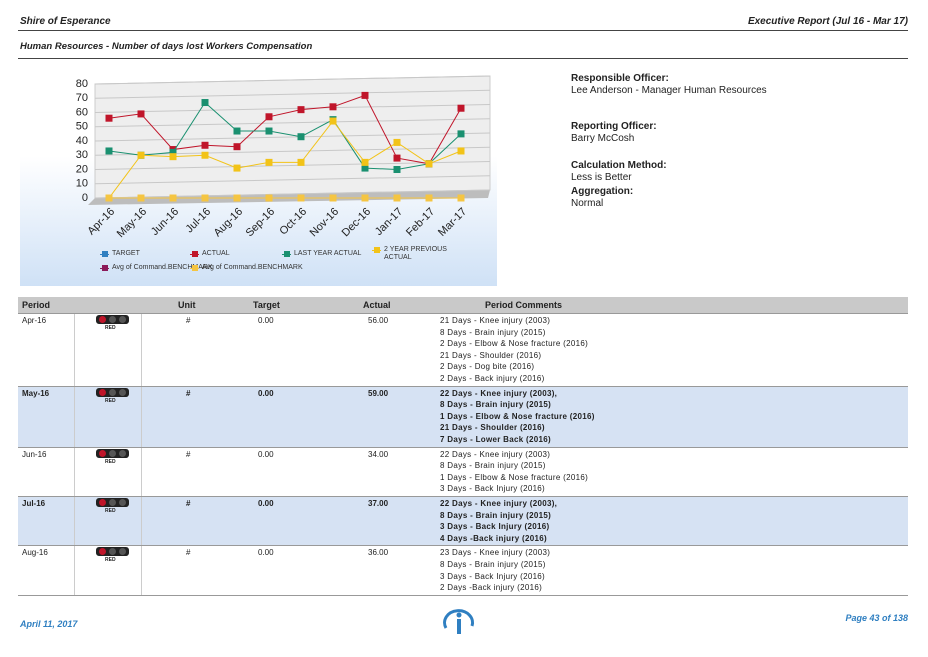 Image resolution: width=928 pixels, height=657 pixels. I want to click on info-label: Aggregation:, so click(602, 191).